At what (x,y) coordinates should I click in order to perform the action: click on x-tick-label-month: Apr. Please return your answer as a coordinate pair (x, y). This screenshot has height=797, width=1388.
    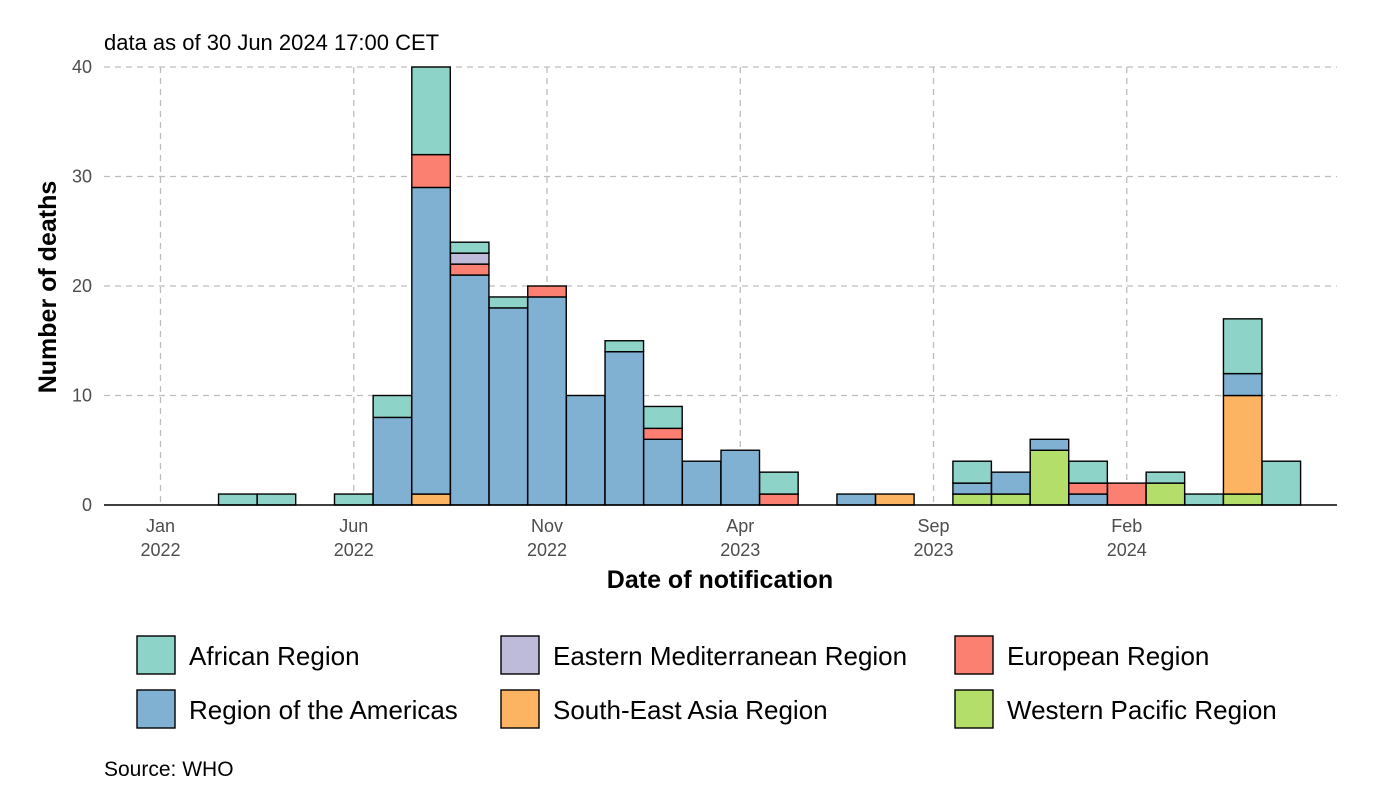
    Looking at the image, I should click on (740, 526).